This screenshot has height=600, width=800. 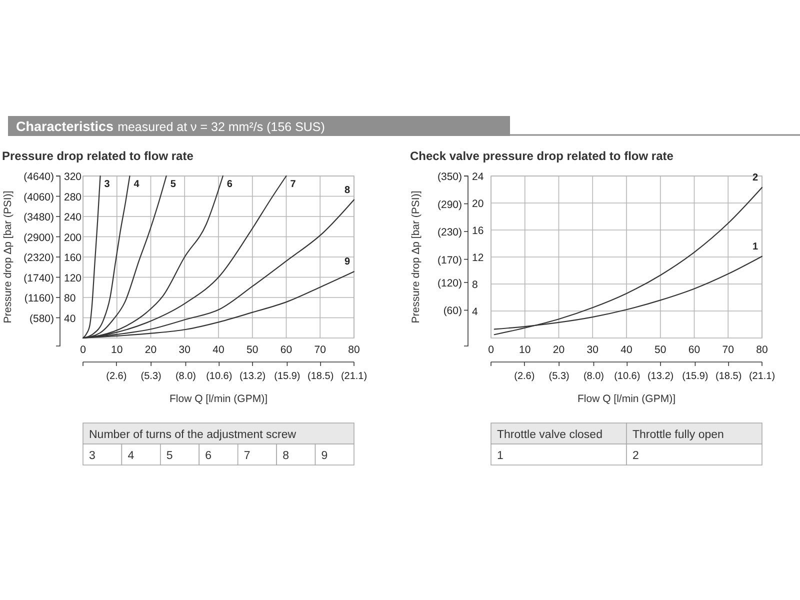 What do you see at coordinates (39, 298) in the screenshot?
I see `y2-tick-label: (1160)` at bounding box center [39, 298].